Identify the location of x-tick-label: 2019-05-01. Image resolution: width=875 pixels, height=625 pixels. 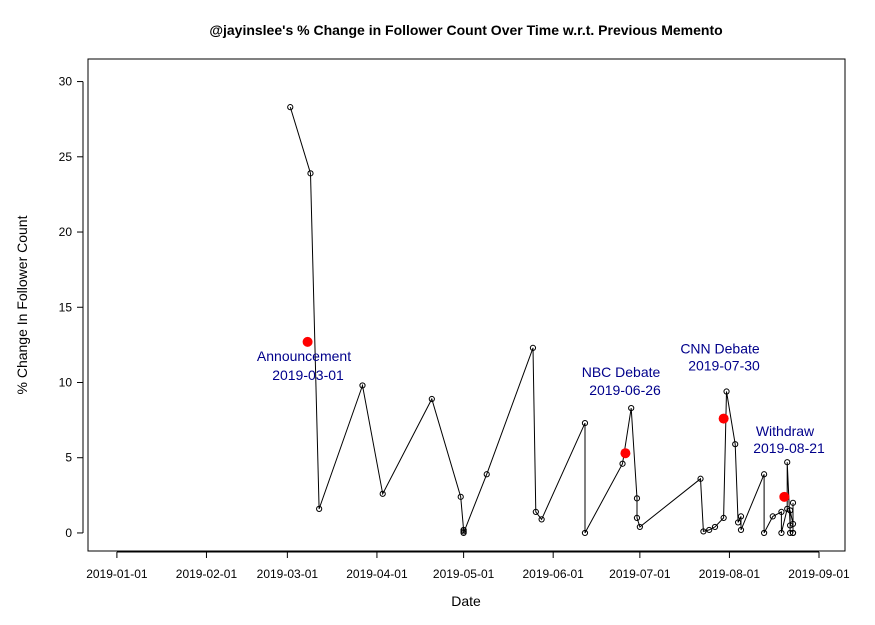
(464, 574).